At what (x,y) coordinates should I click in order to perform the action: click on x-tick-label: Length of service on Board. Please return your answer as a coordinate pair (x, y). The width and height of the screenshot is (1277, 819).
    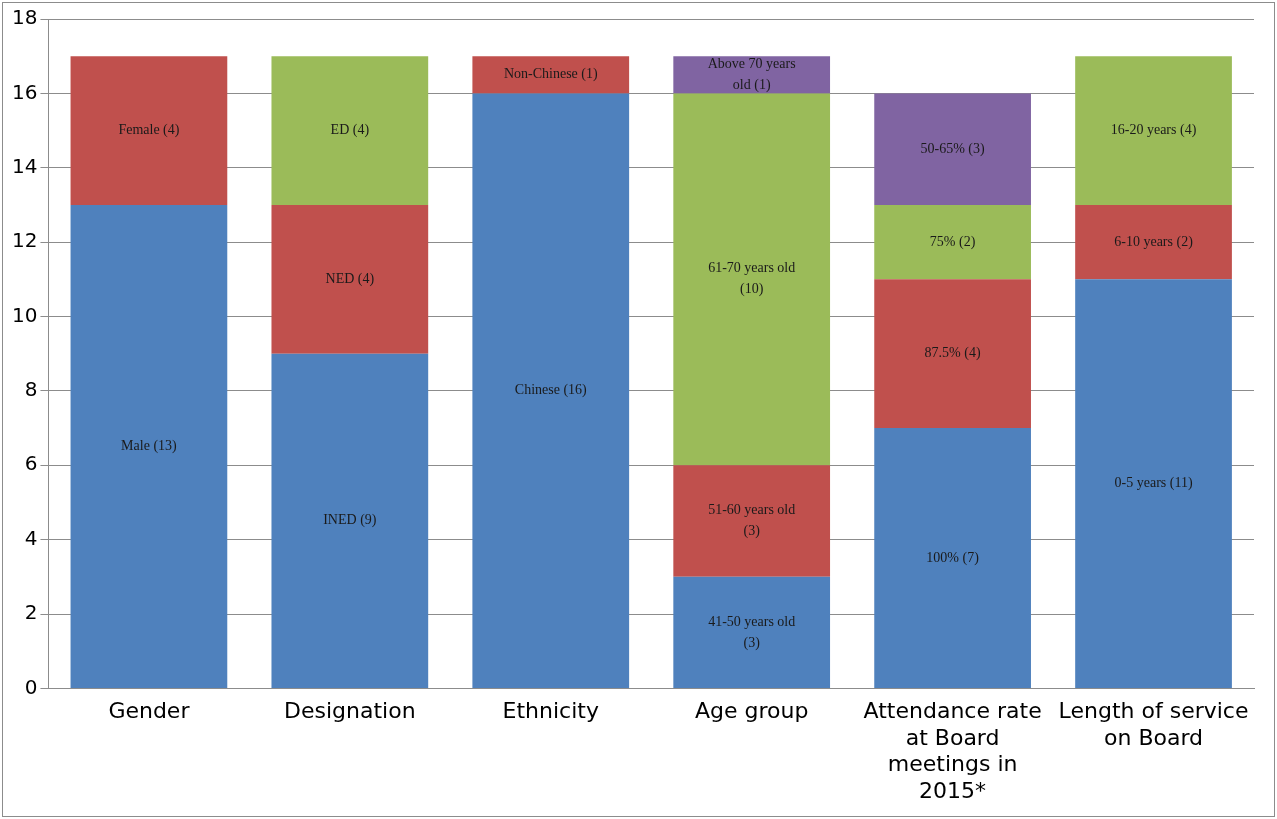
    Looking at the image, I should click on (1153, 724).